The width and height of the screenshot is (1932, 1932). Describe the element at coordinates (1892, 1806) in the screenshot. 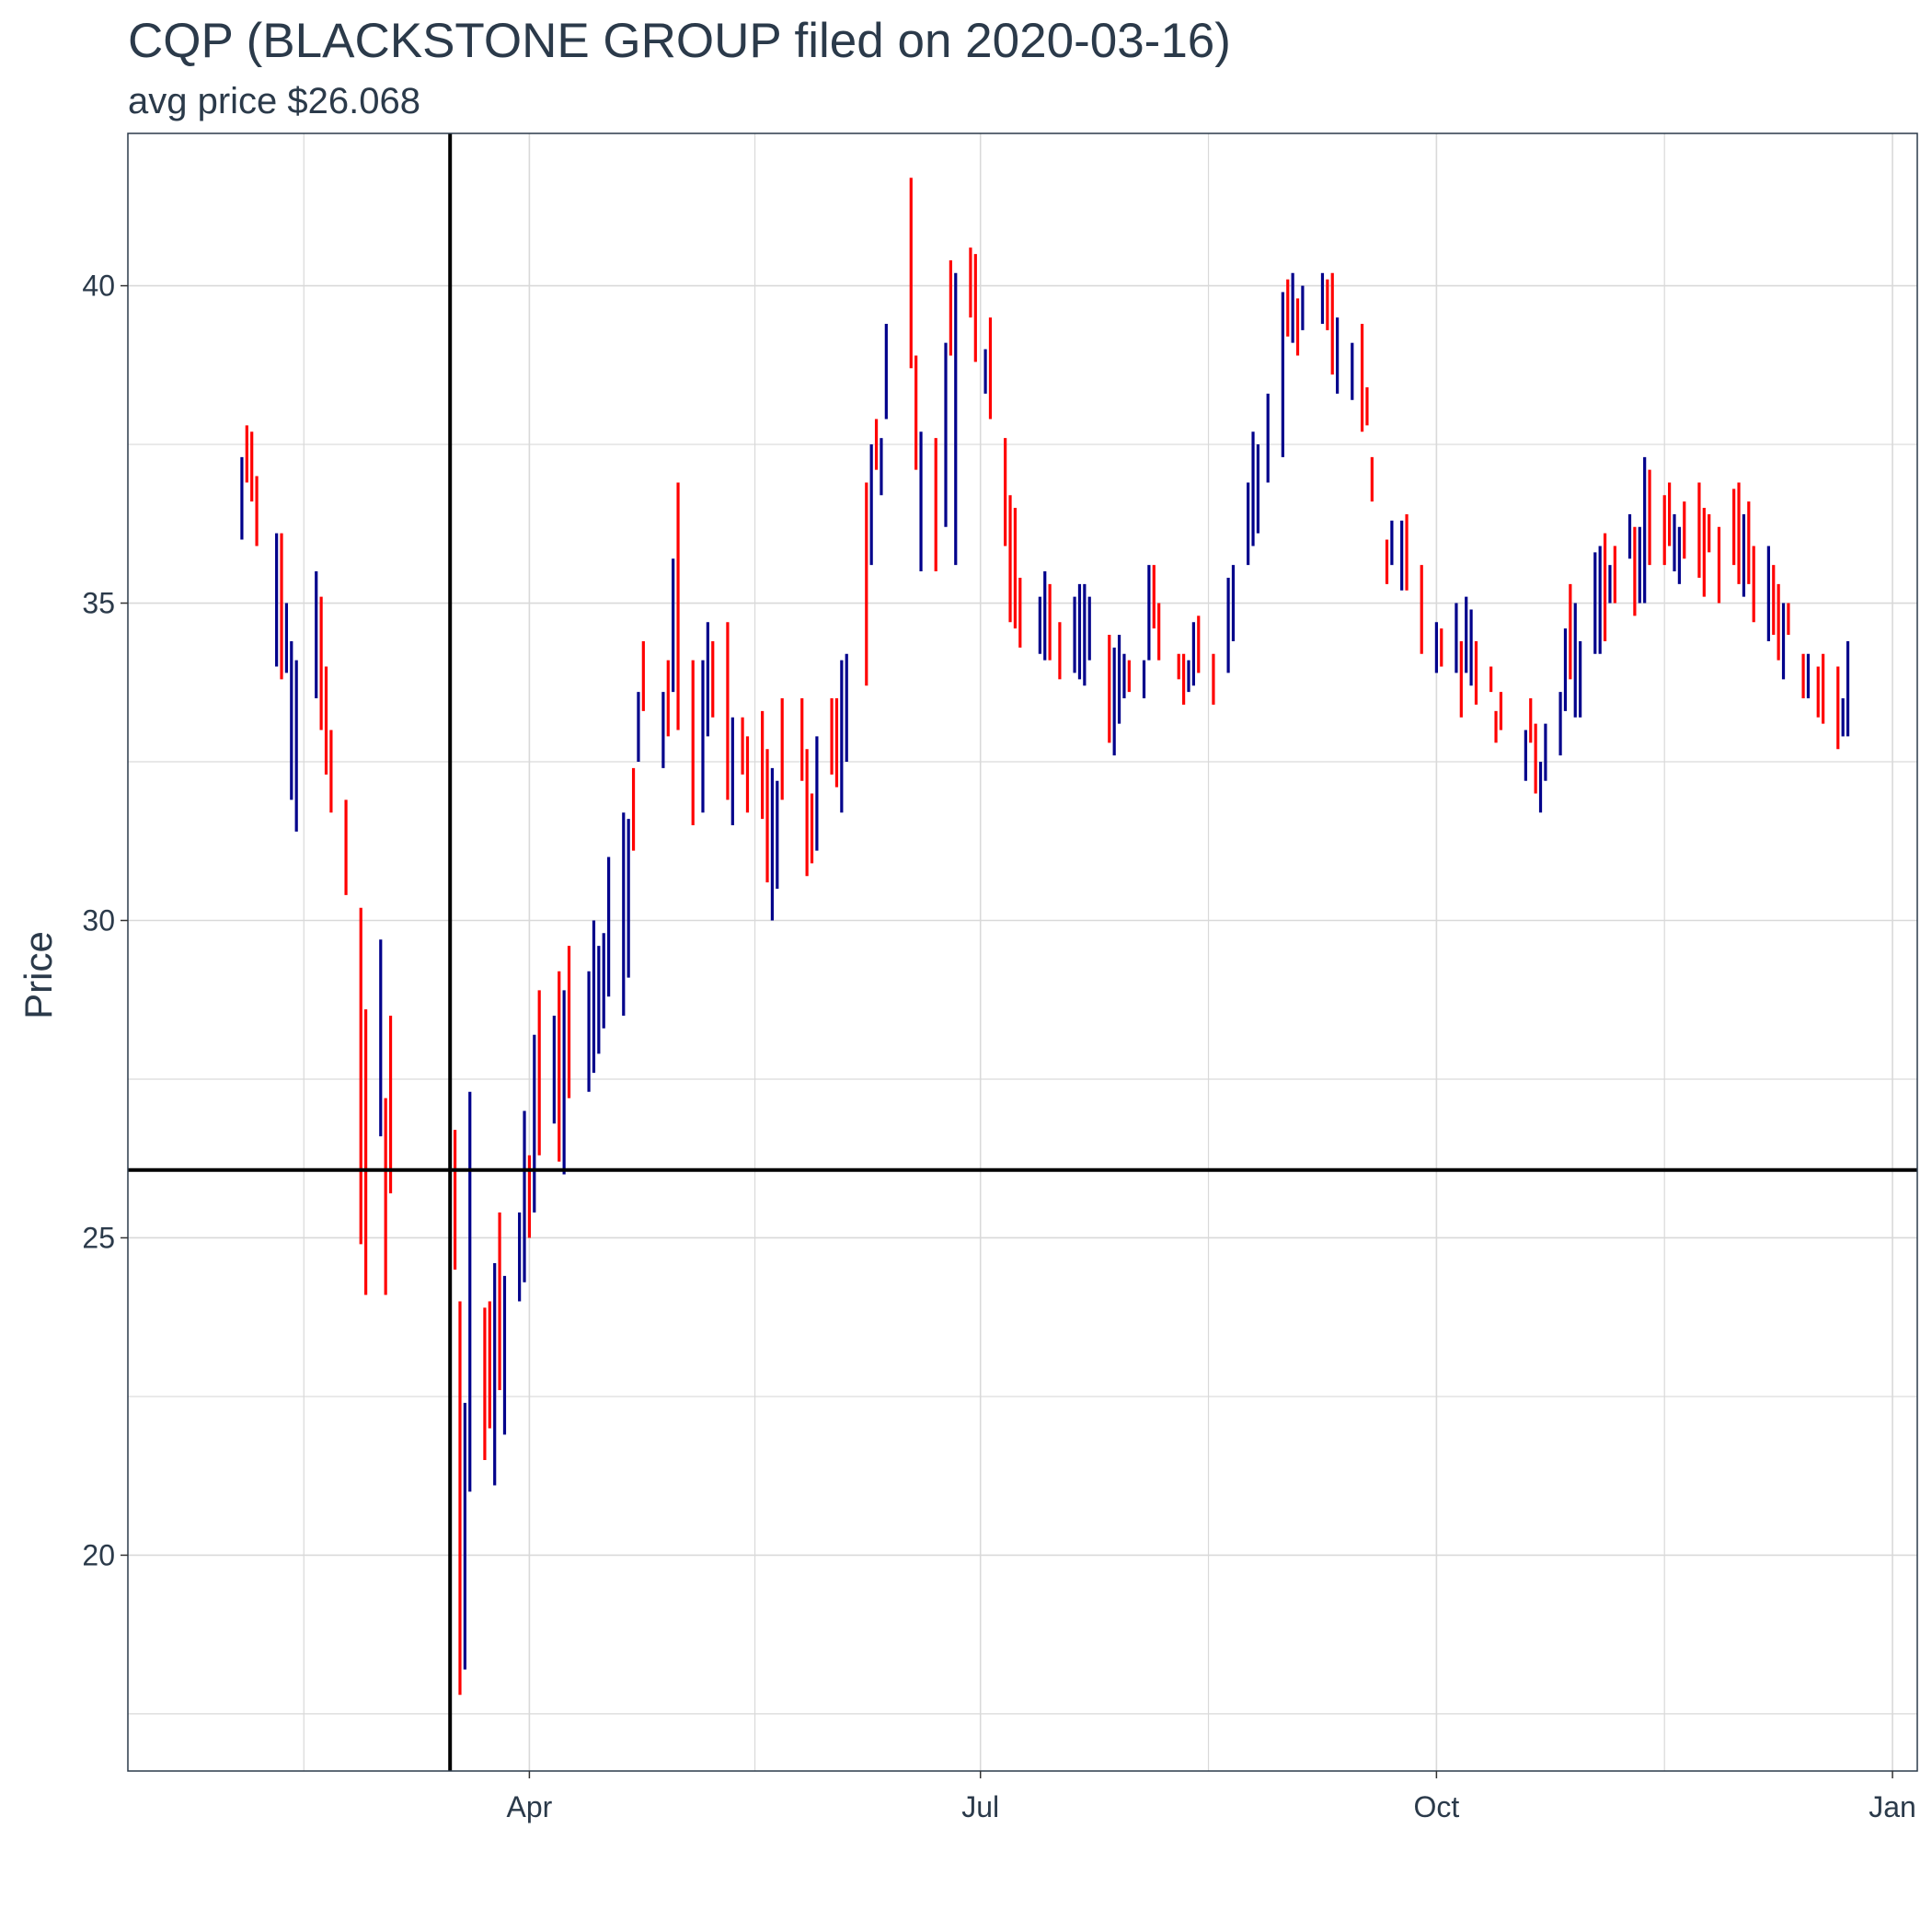

I see `x-tick-label: Jan` at that location.